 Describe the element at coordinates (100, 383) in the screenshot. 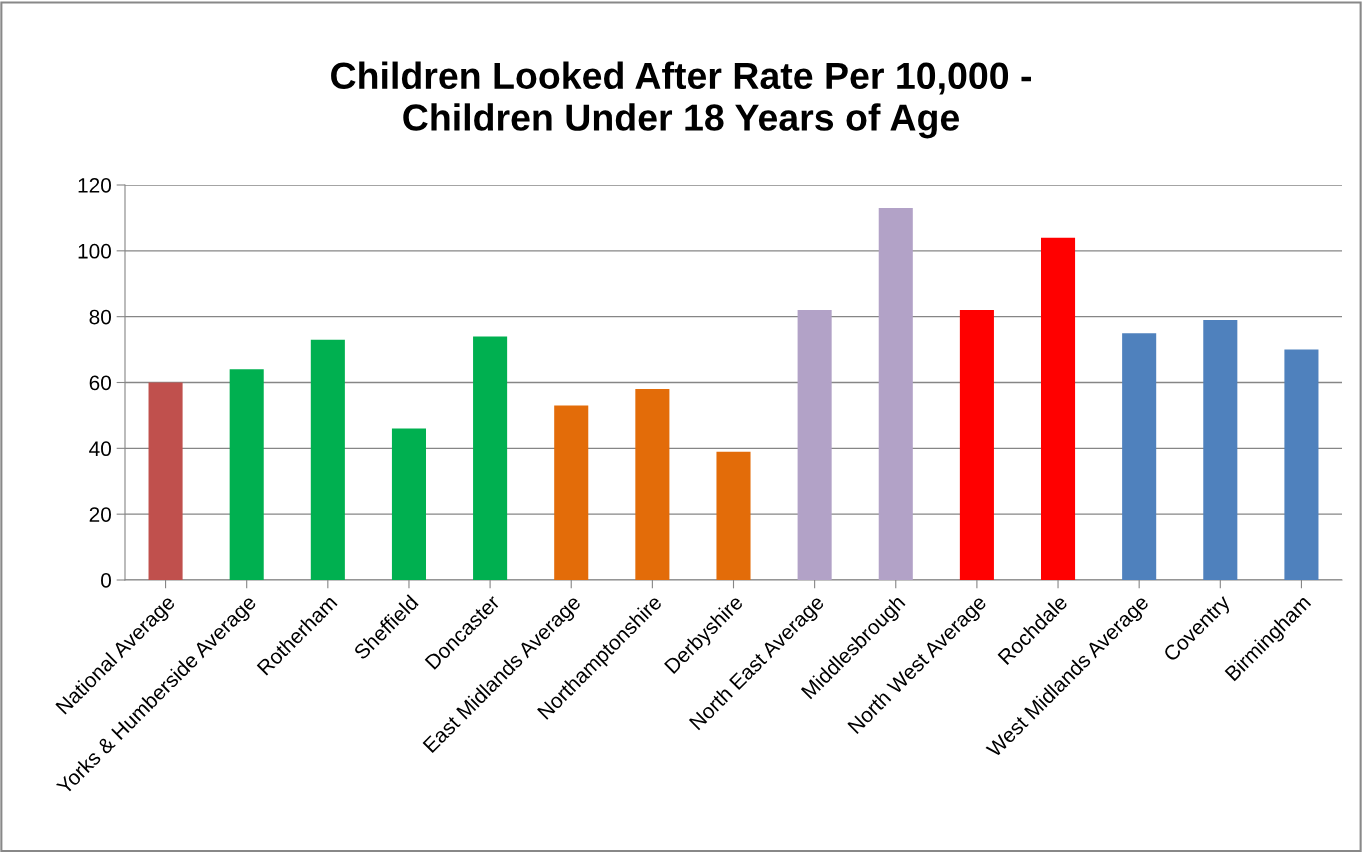

I see `y-tick-label: 60` at that location.